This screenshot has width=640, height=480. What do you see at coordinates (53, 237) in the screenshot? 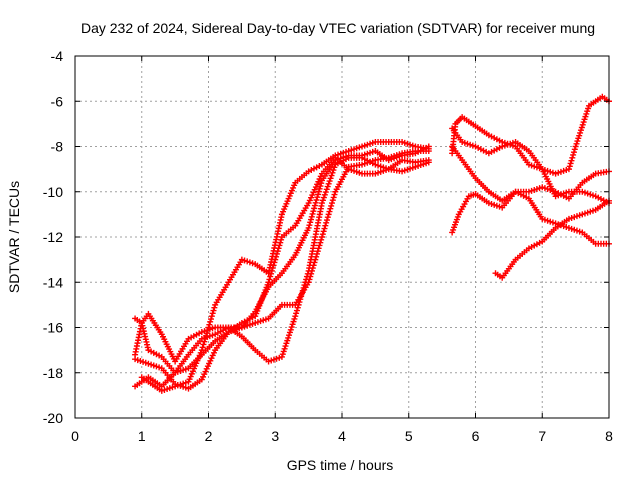
I see `y-tick-label: -12` at bounding box center [53, 237].